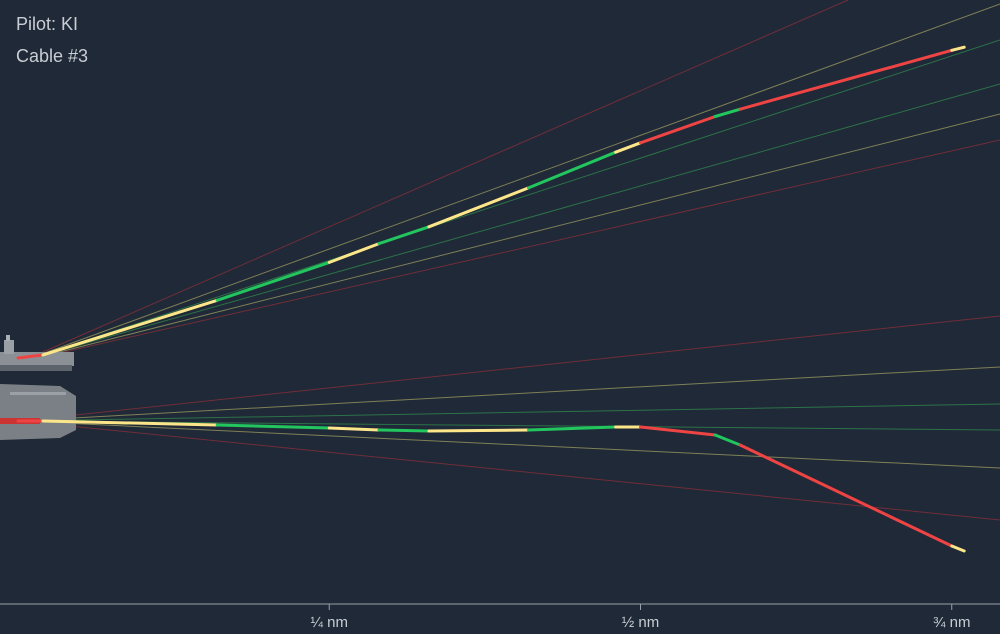 This screenshot has height=634, width=1000. Describe the element at coordinates (38, 412) in the screenshot. I see `carrier-top-view` at that location.